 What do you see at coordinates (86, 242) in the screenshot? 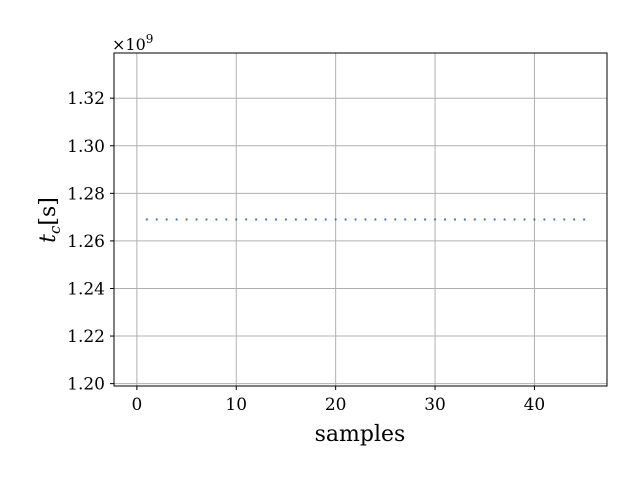
I see `y-tick-label: 1.26` at bounding box center [86, 242].